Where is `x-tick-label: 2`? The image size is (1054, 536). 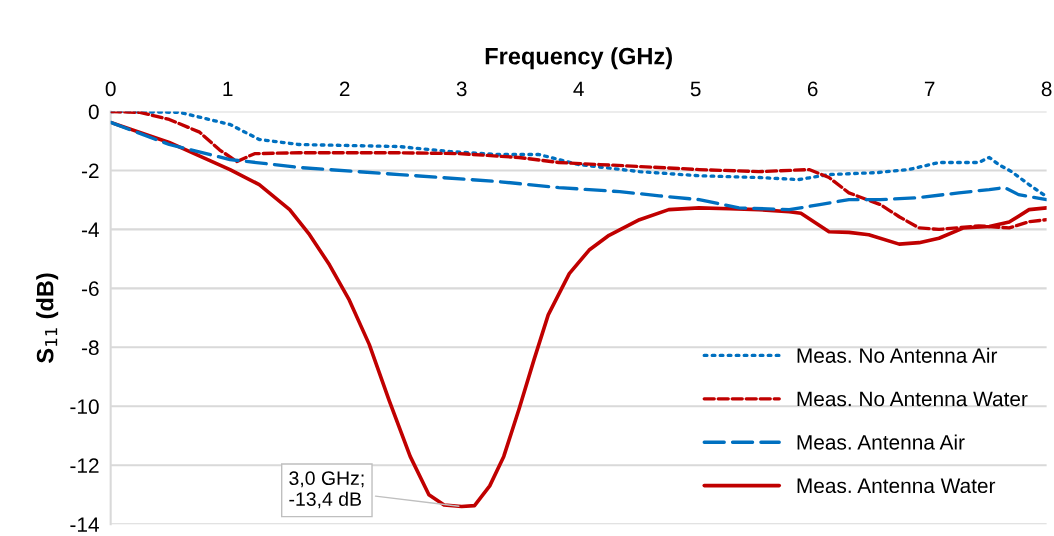 x-tick-label: 2 is located at coordinates (344, 89).